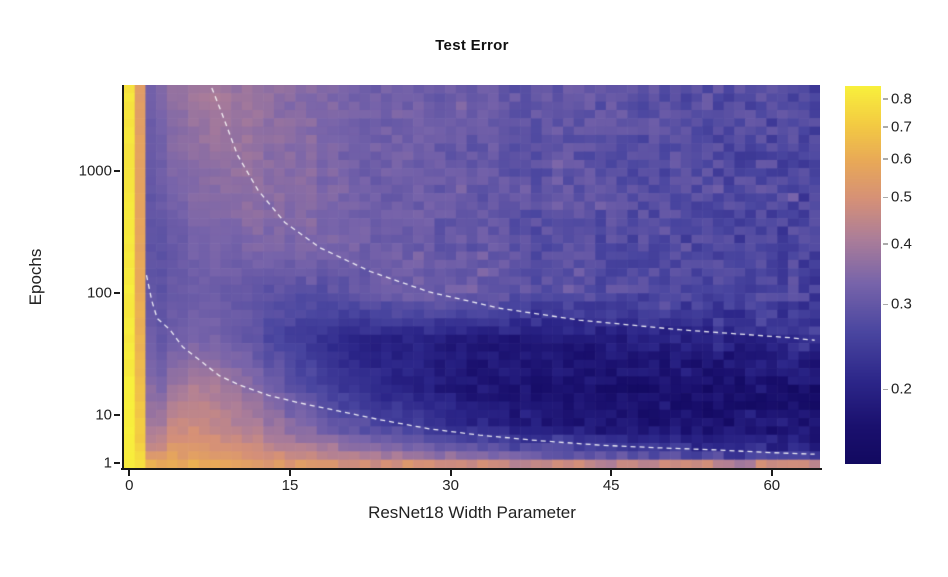 This screenshot has width=948, height=577. What do you see at coordinates (901, 197) in the screenshot?
I see `colorbar-tick-label: 0.5` at bounding box center [901, 197].